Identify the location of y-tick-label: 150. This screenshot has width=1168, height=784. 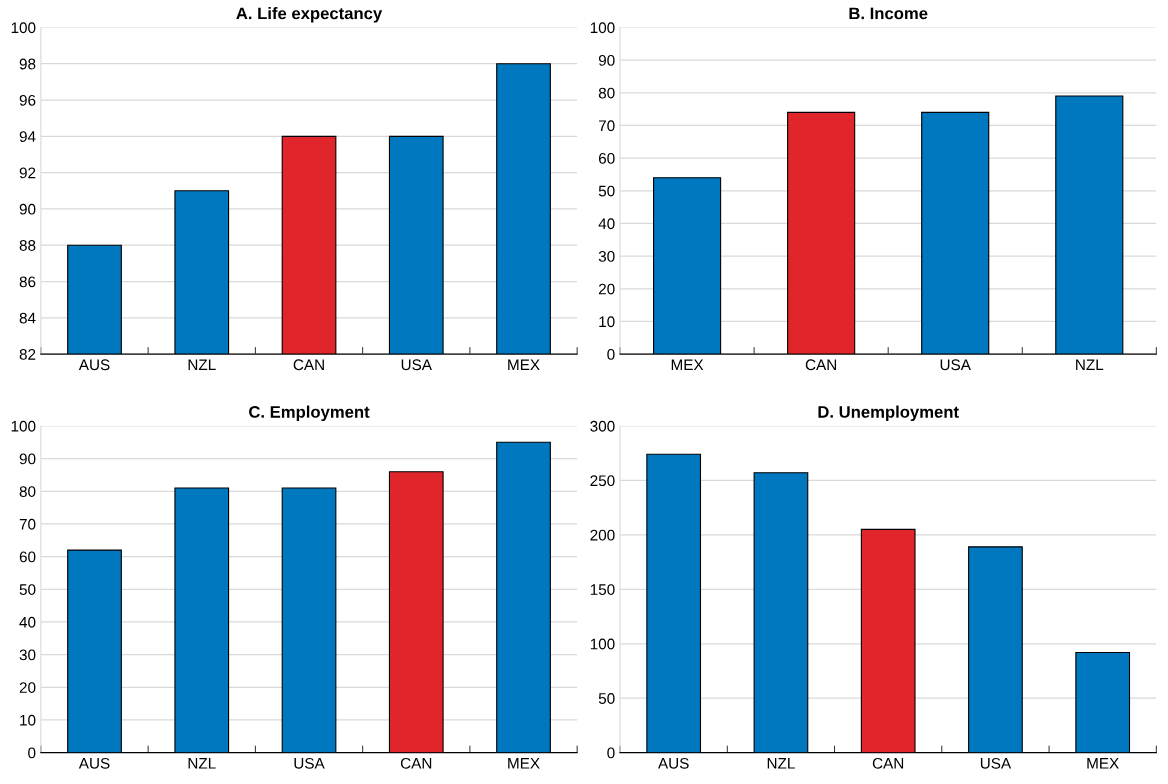
(602, 589).